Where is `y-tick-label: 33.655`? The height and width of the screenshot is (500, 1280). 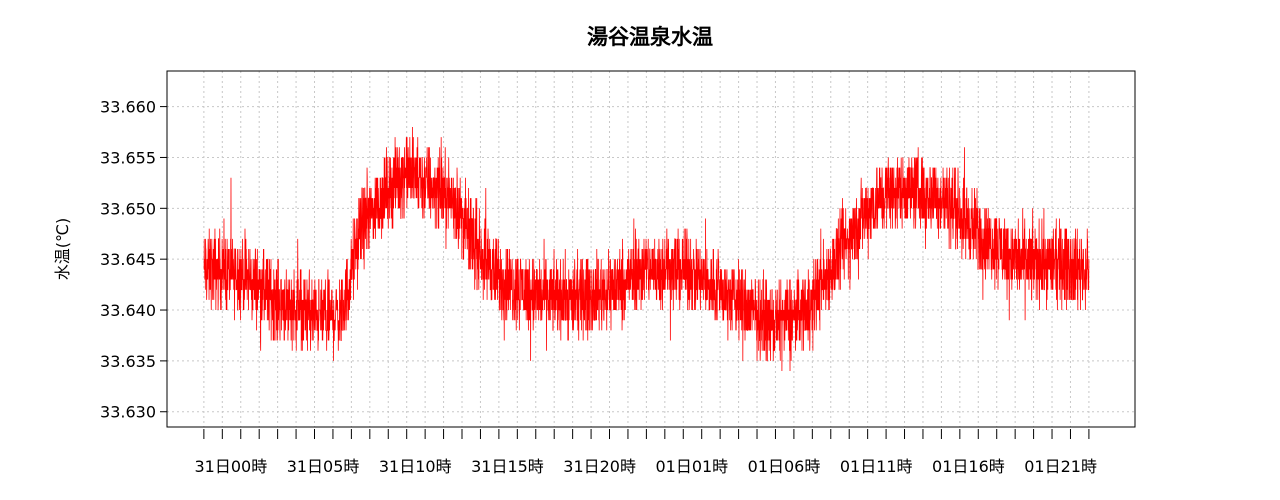 y-tick-label: 33.655 is located at coordinates (128, 157).